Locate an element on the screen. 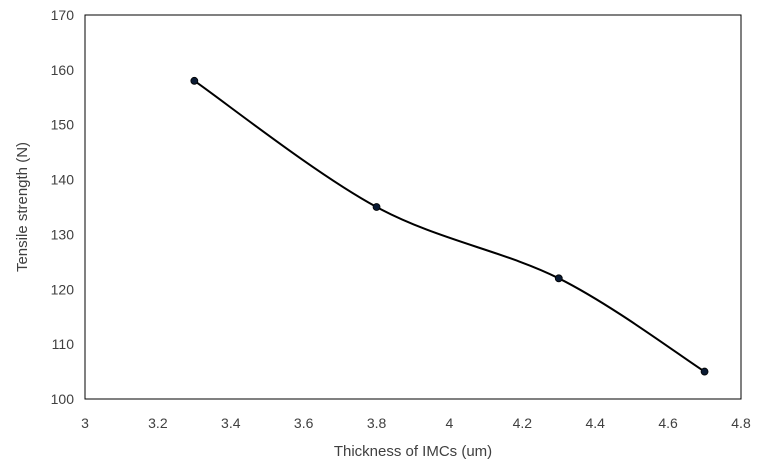  y-tick-label: 100 is located at coordinates (63, 399).